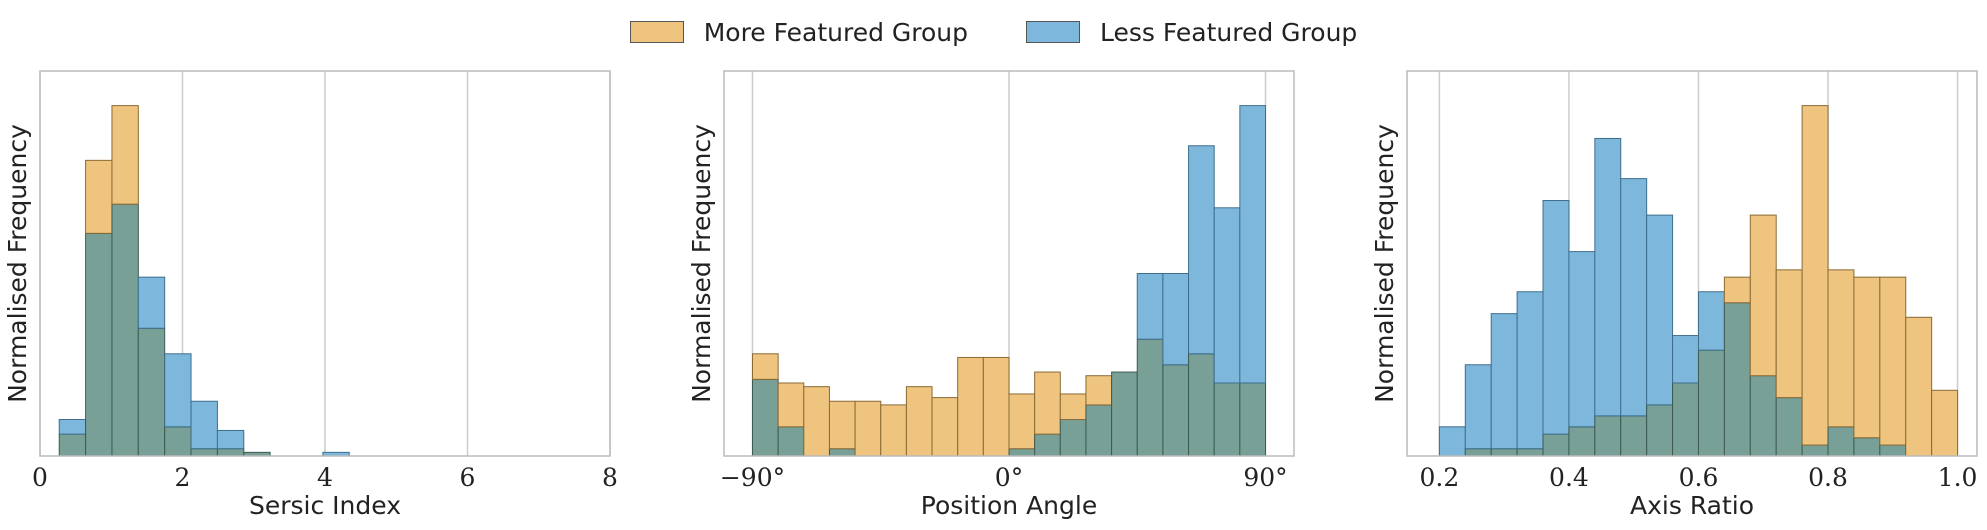 The height and width of the screenshot is (530, 1987). I want to click on x-tick-label: −90°, so click(752, 477).